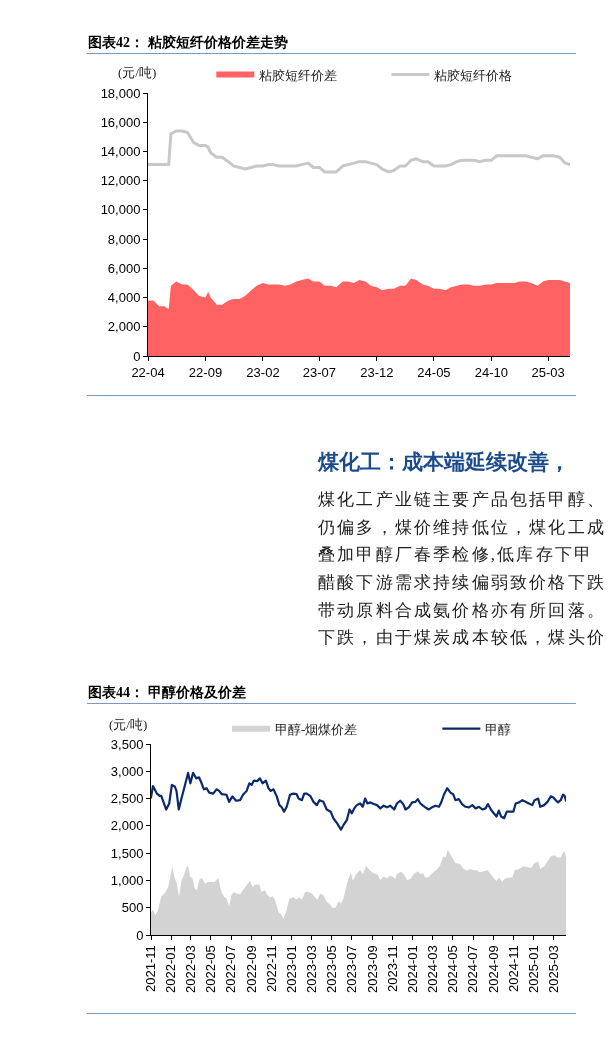 This screenshot has width=616, height=1046. What do you see at coordinates (316, 729) in the screenshot?
I see `legend-label: 甲醇-烟煤价差` at bounding box center [316, 729].